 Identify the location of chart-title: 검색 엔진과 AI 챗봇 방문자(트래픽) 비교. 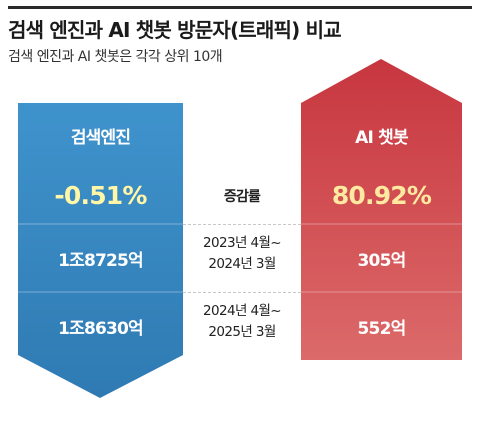
(175, 30).